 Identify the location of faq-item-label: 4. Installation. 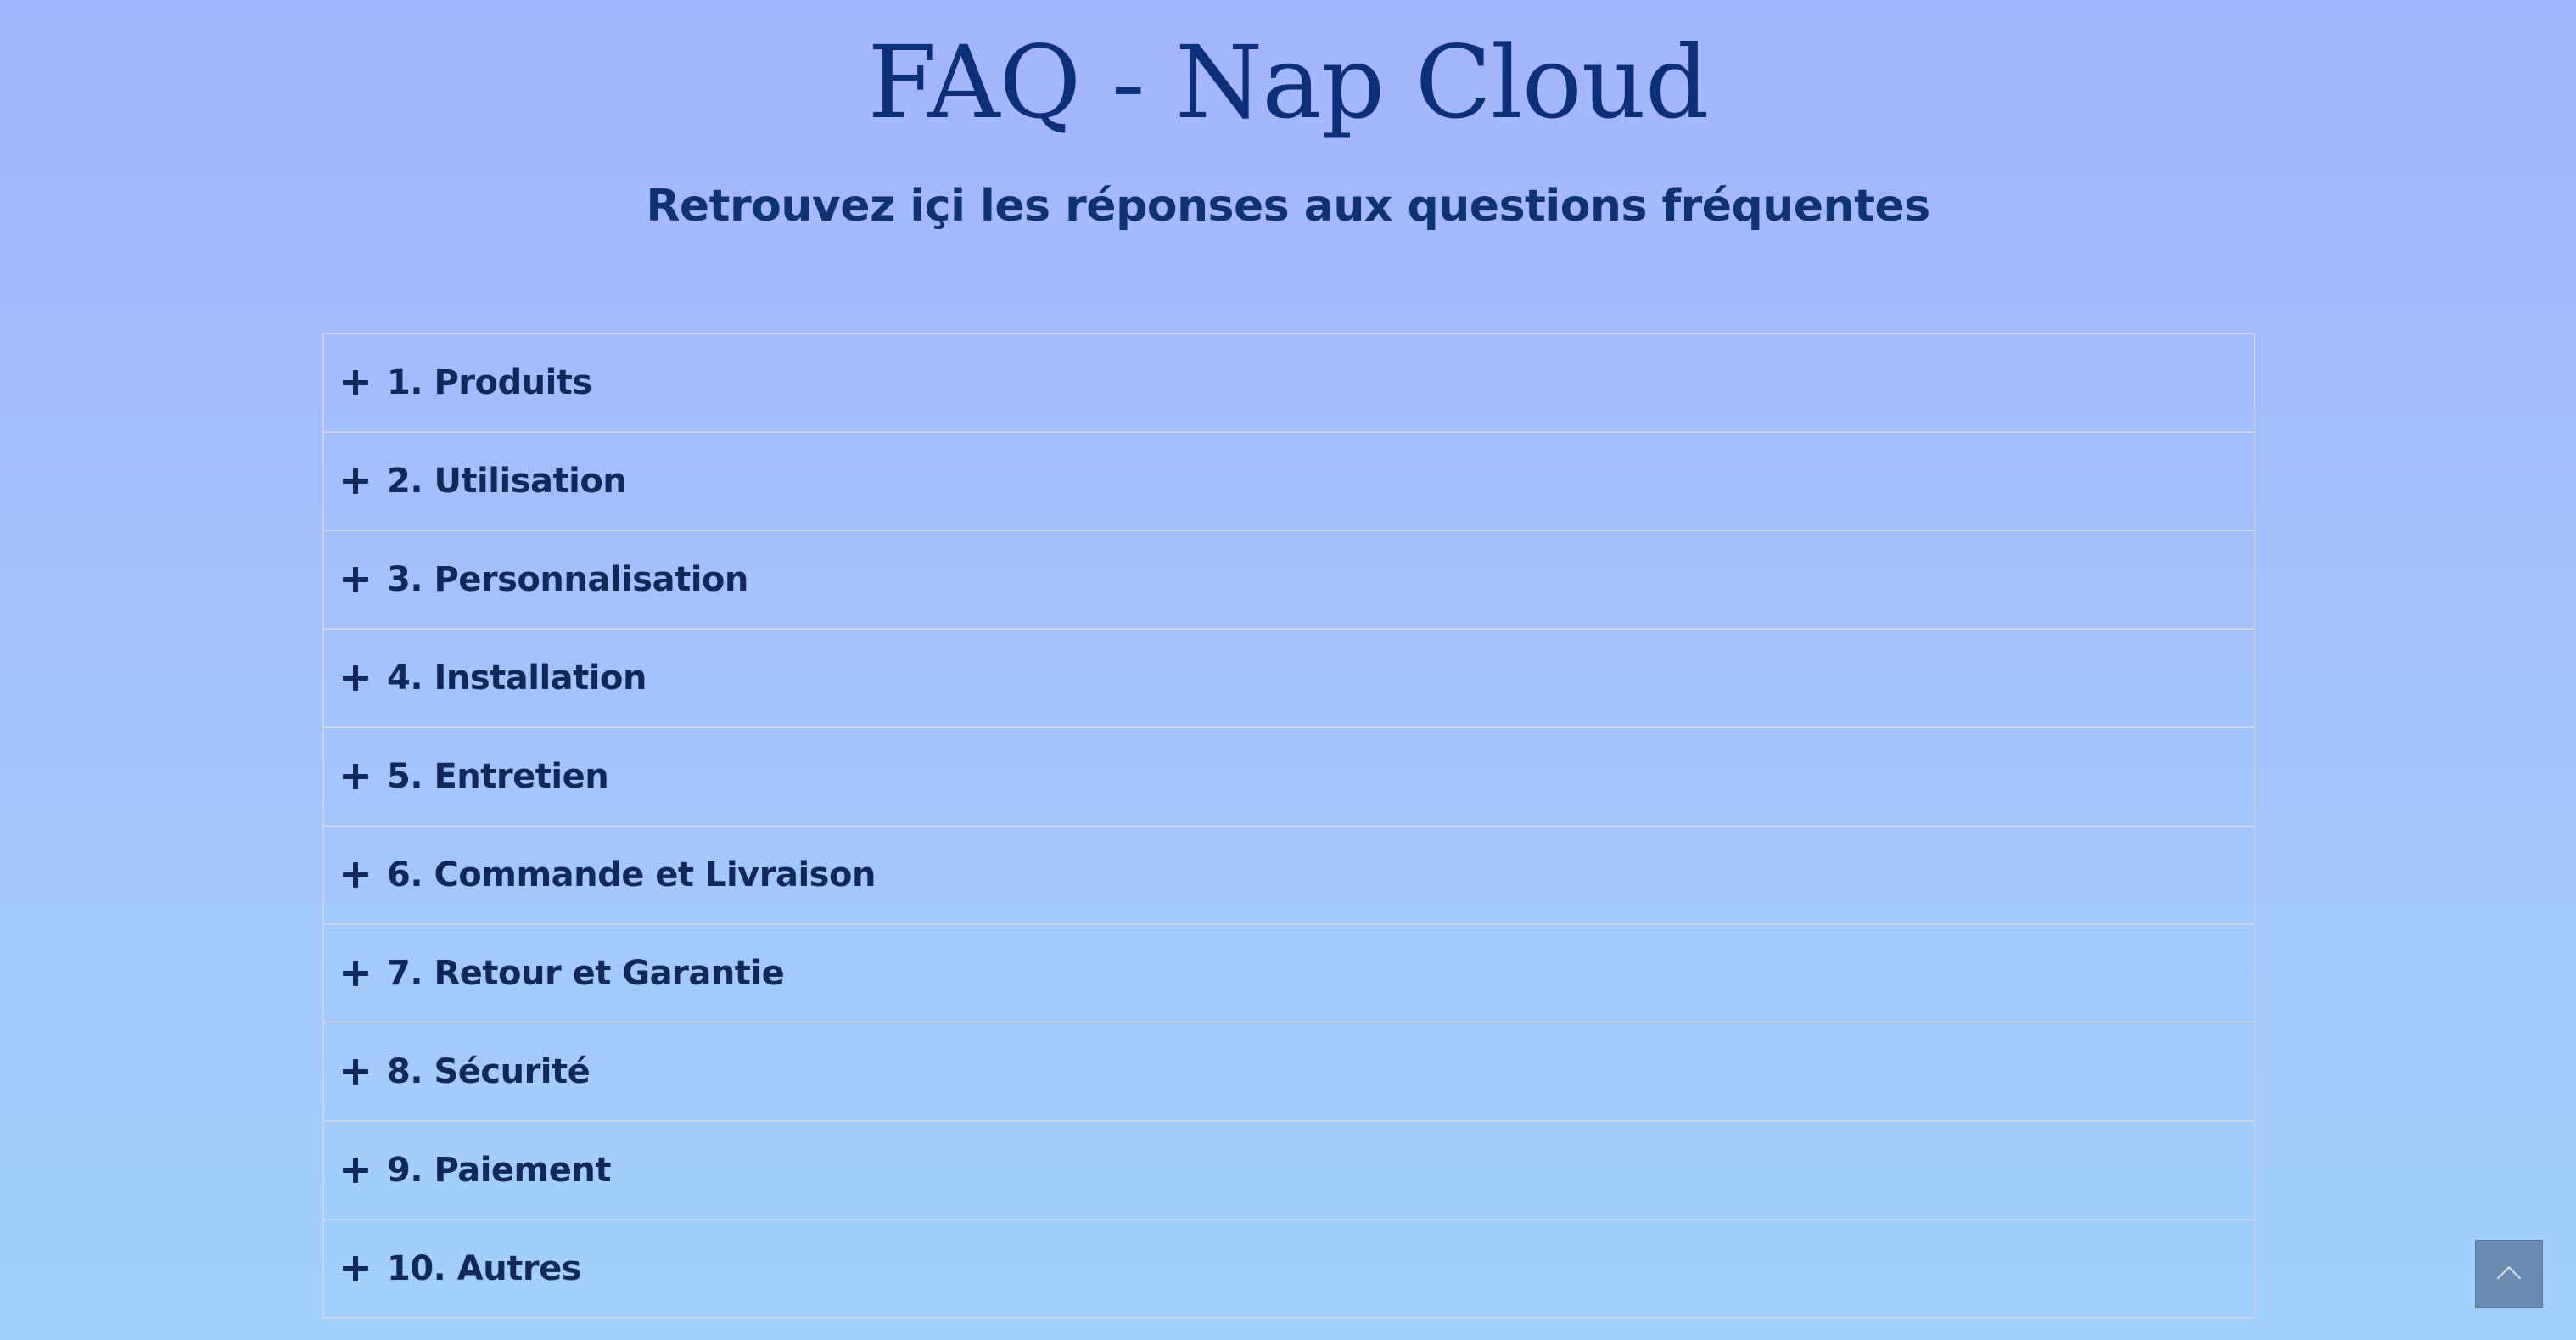
(517, 678).